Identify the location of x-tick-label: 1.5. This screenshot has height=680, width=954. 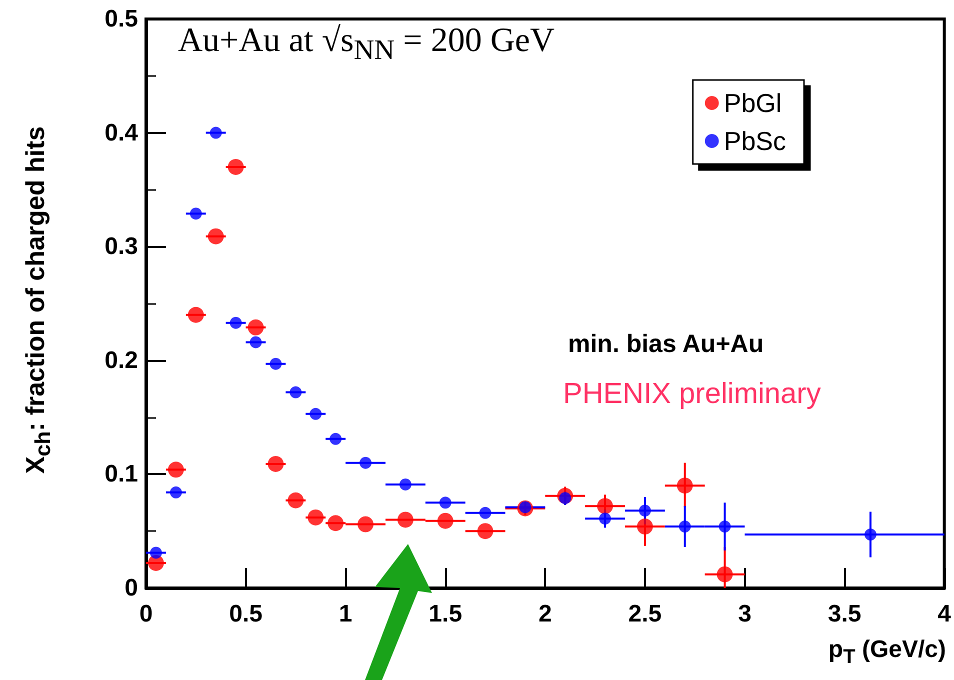
(445, 614).